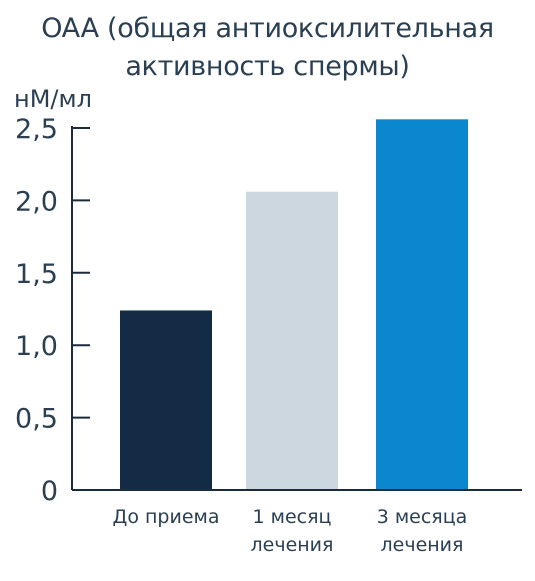 Image resolution: width=535 pixels, height=581 pixels. I want to click on y-axis-unit-label: нМ/мл, so click(53, 99).